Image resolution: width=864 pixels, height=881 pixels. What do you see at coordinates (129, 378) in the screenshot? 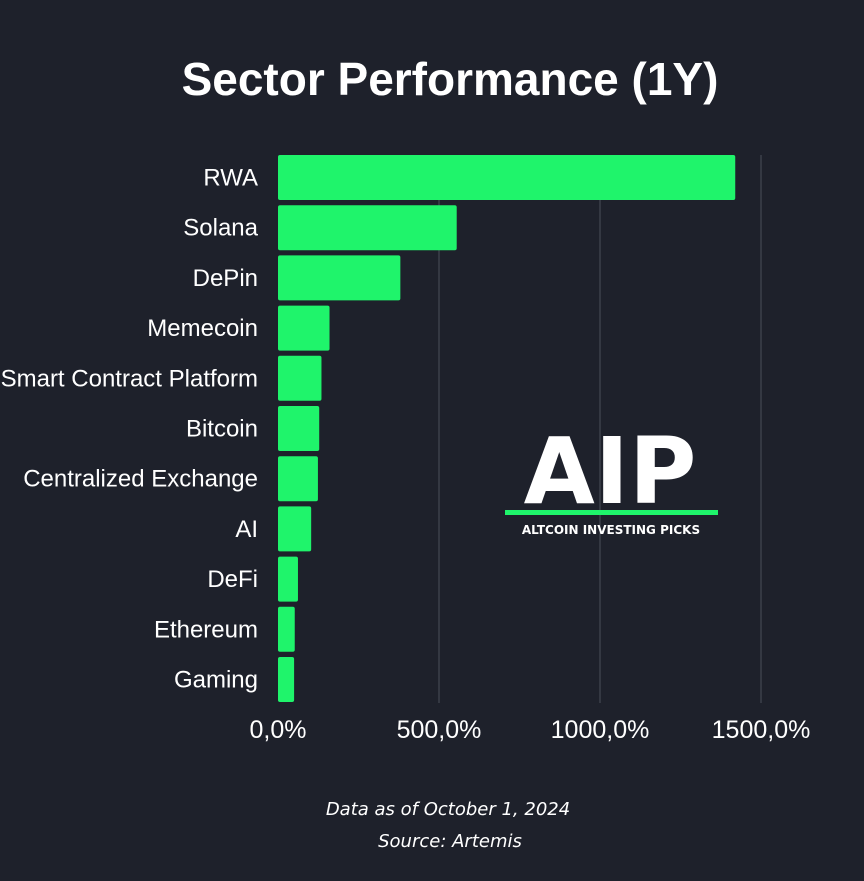
I see `category-label: Smart Contract Platform` at bounding box center [129, 378].